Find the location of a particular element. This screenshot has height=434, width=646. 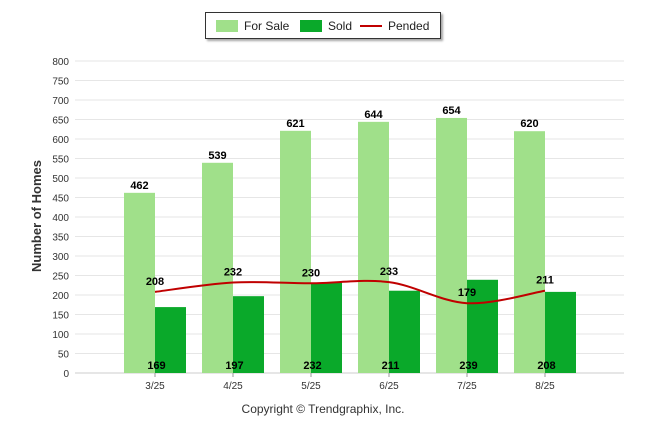

label-for-sale: 654 is located at coordinates (451, 111).